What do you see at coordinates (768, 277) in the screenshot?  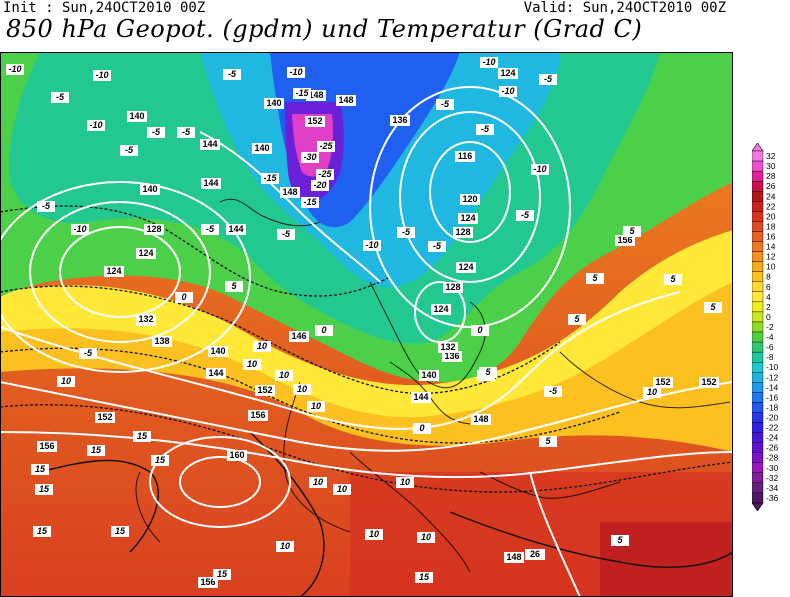 I see `legend-label: 8` at bounding box center [768, 277].